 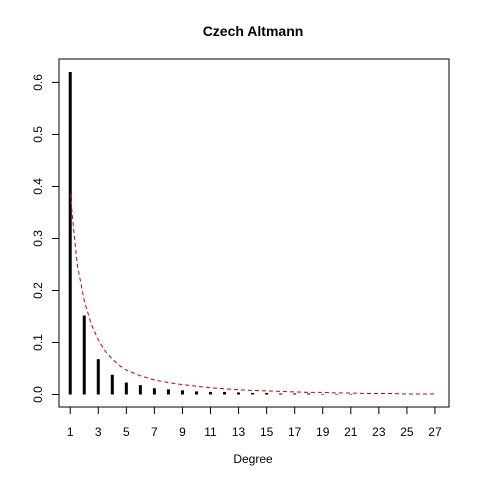 I want to click on chart-title: Czech Altmann, so click(x=253, y=31).